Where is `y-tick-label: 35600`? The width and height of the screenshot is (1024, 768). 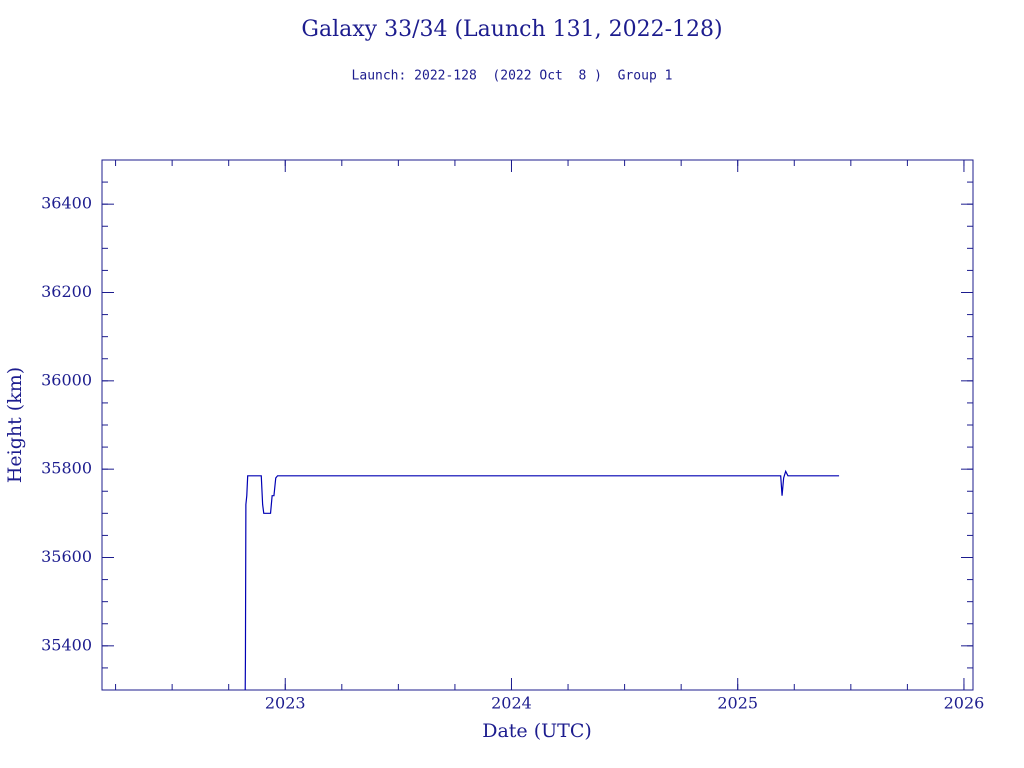 y-tick-label: 35600 is located at coordinates (66, 556).